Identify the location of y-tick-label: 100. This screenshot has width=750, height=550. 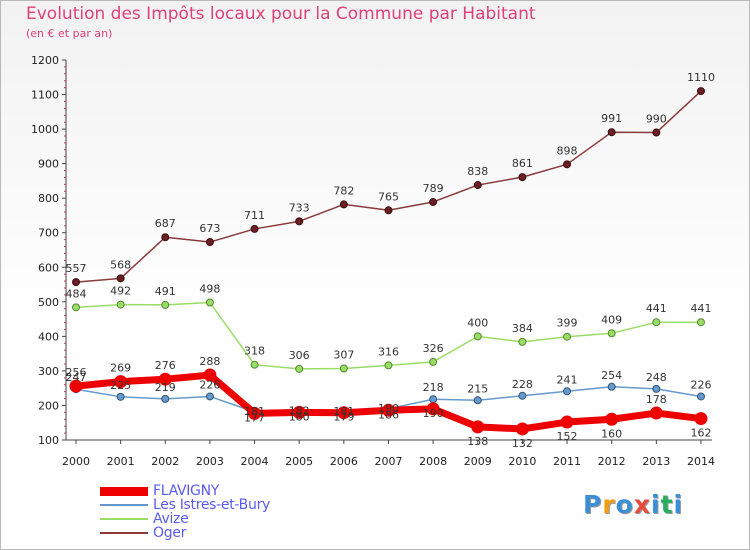
(48, 440).